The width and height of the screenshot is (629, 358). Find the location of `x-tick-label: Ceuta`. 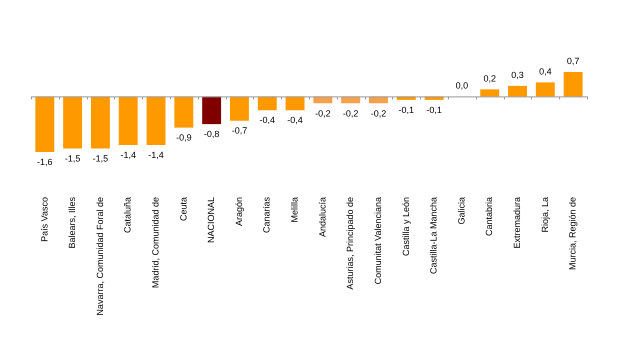

x-tick-label: Ceuta is located at coordinates (183, 209).